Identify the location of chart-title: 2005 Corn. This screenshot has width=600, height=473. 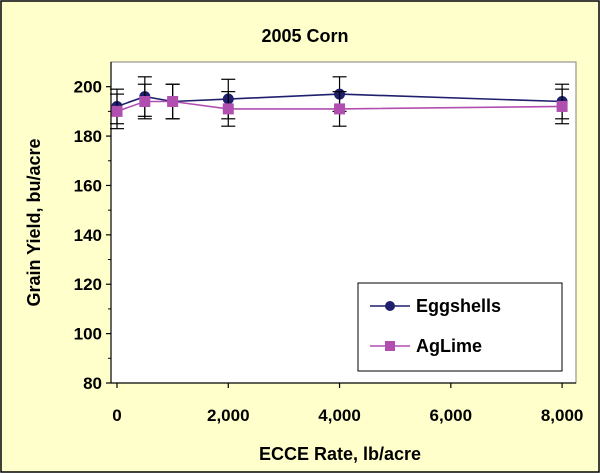
(304, 36).